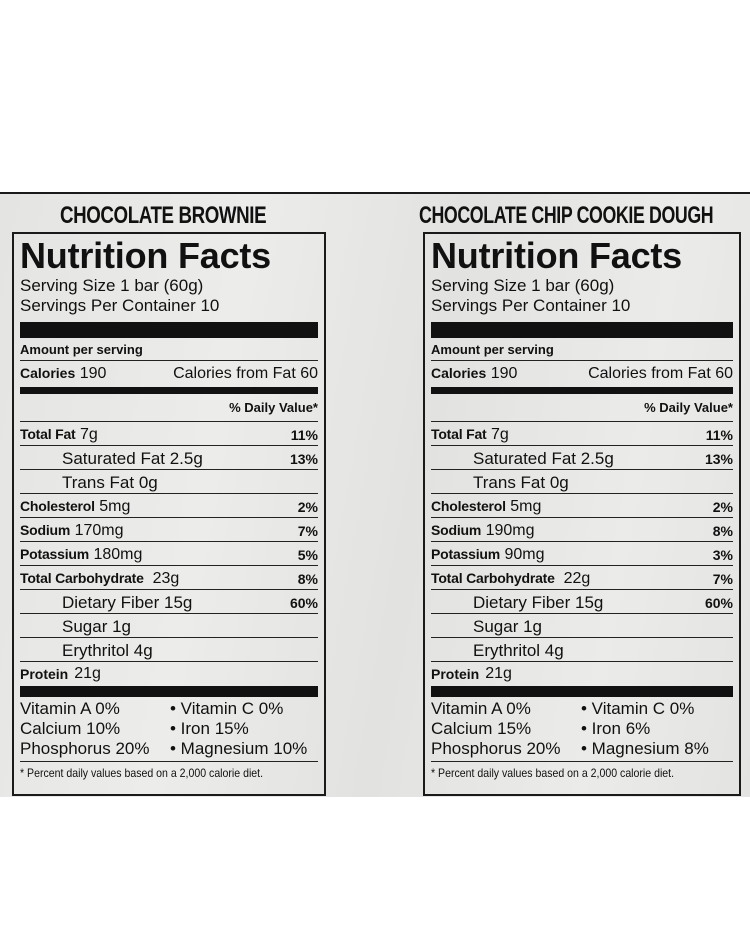 The image size is (750, 943). What do you see at coordinates (616, 728) in the screenshot?
I see `vitamin-item: • Iron 6%` at bounding box center [616, 728].